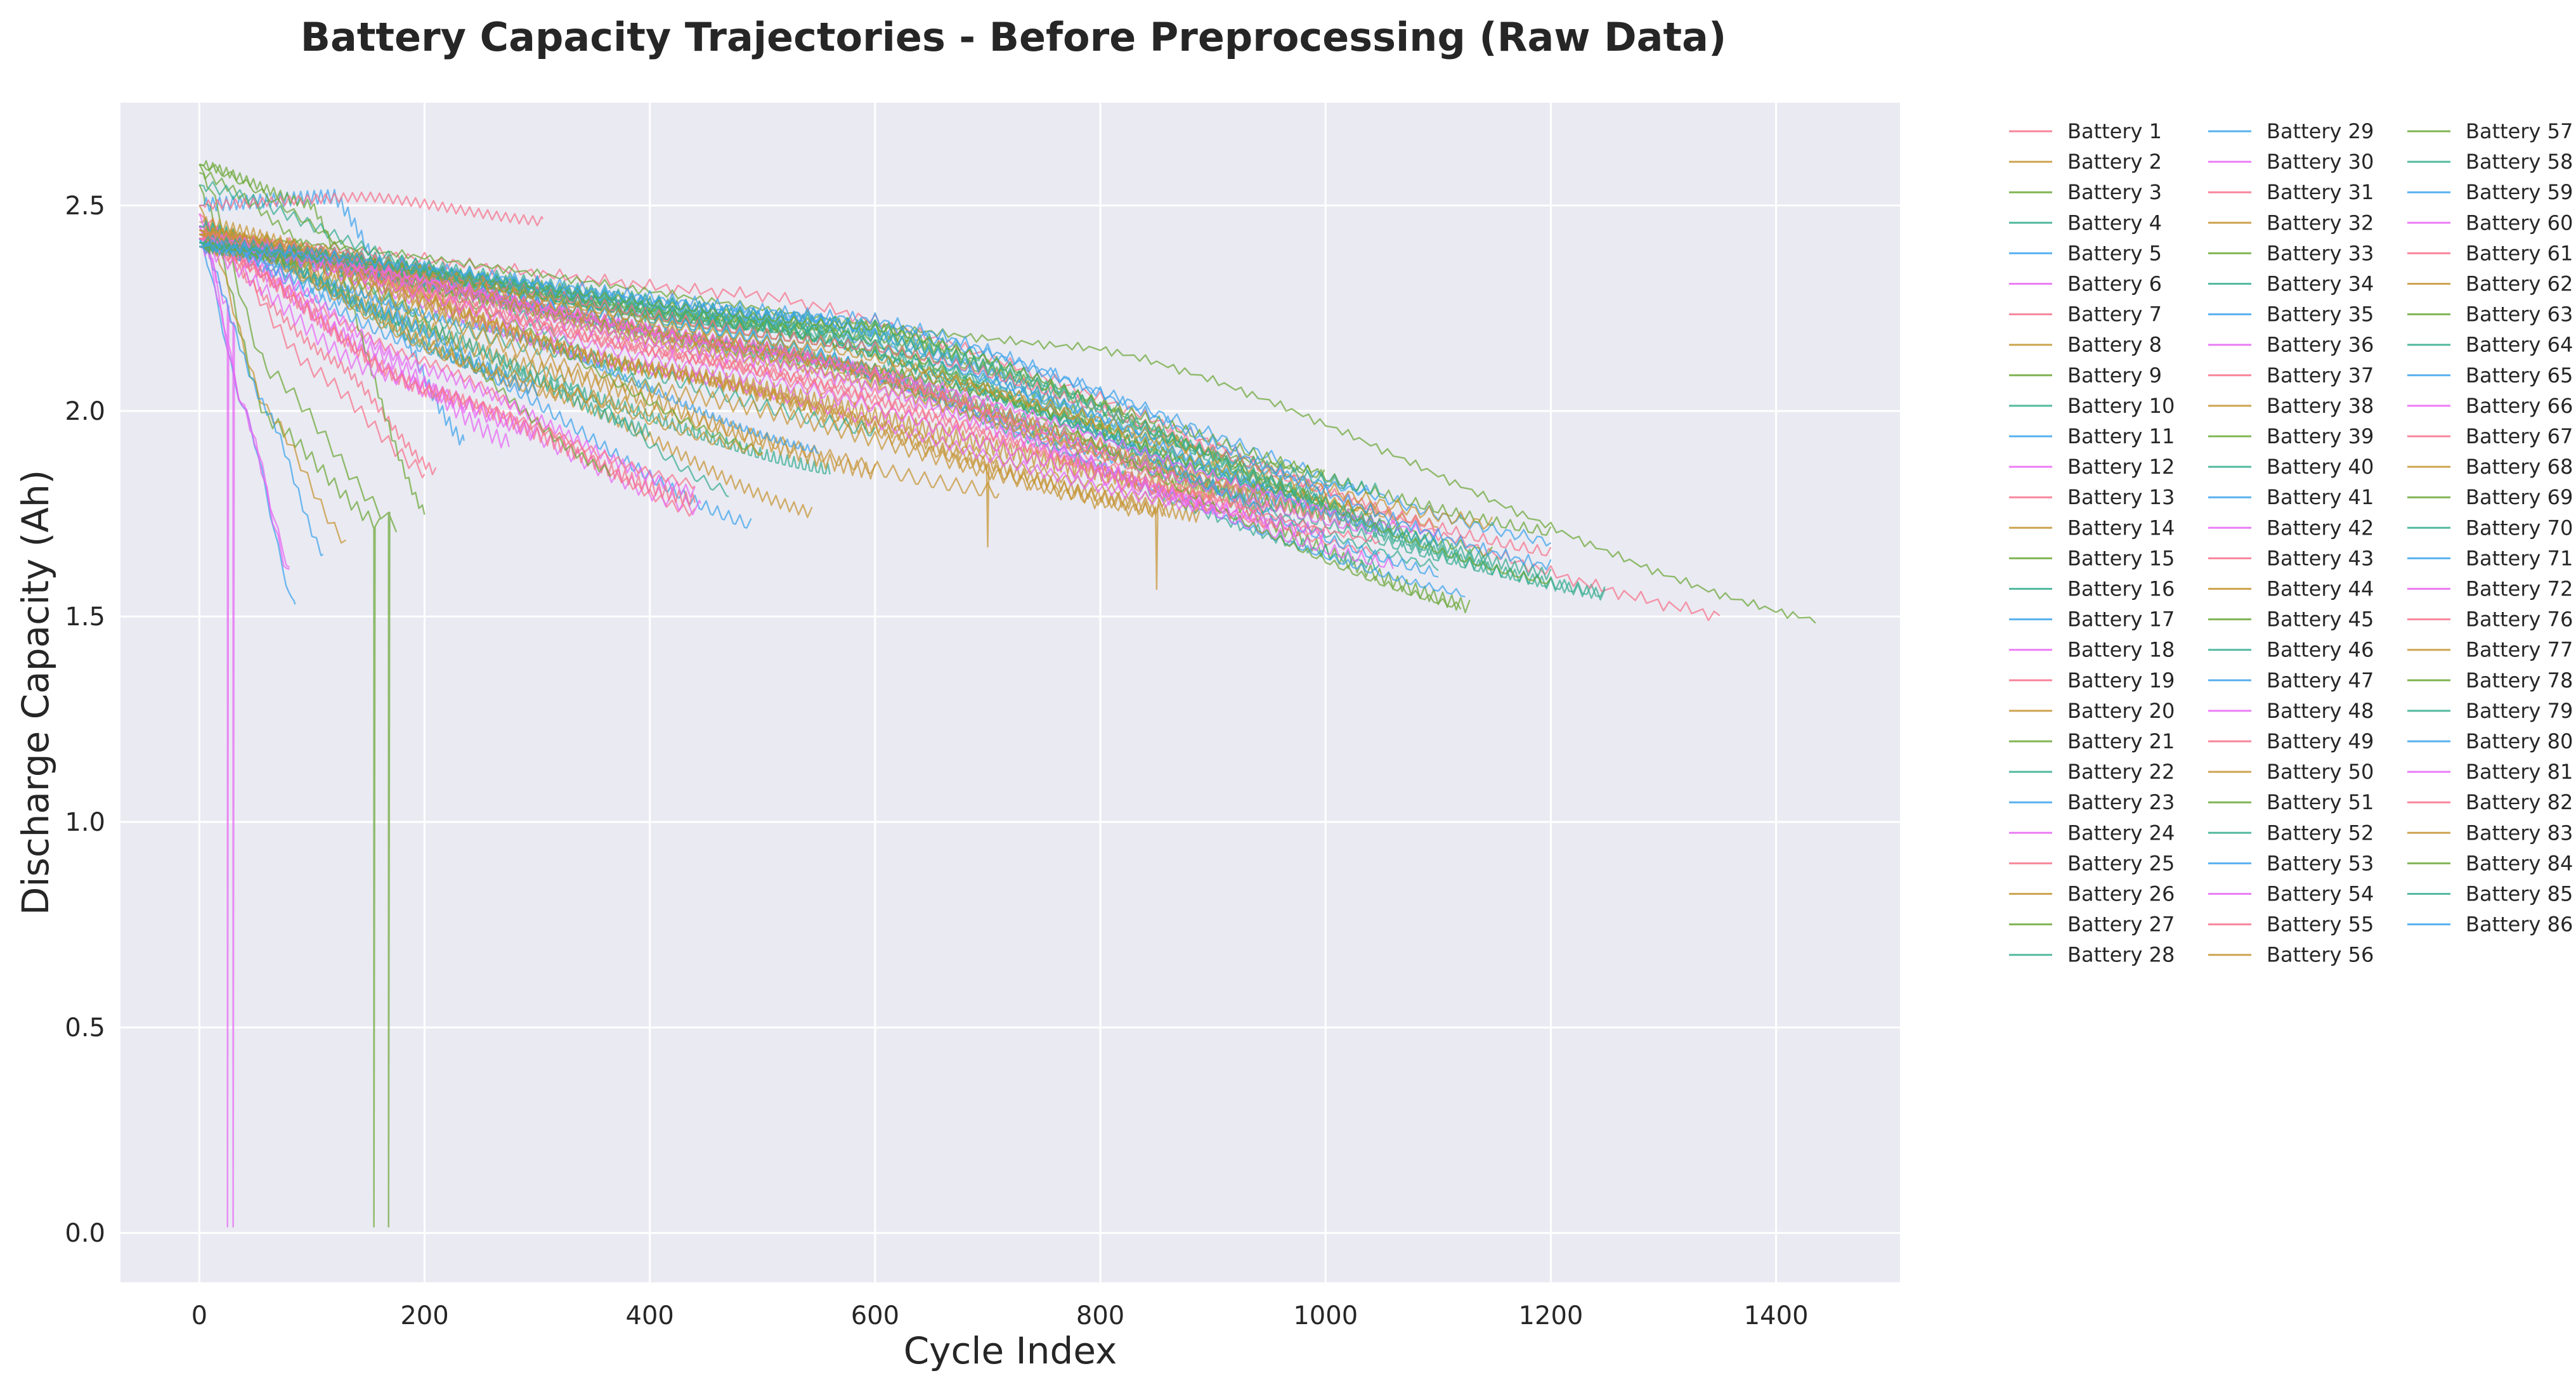  I want to click on legend-label: Battery 22, so click(2121, 772).